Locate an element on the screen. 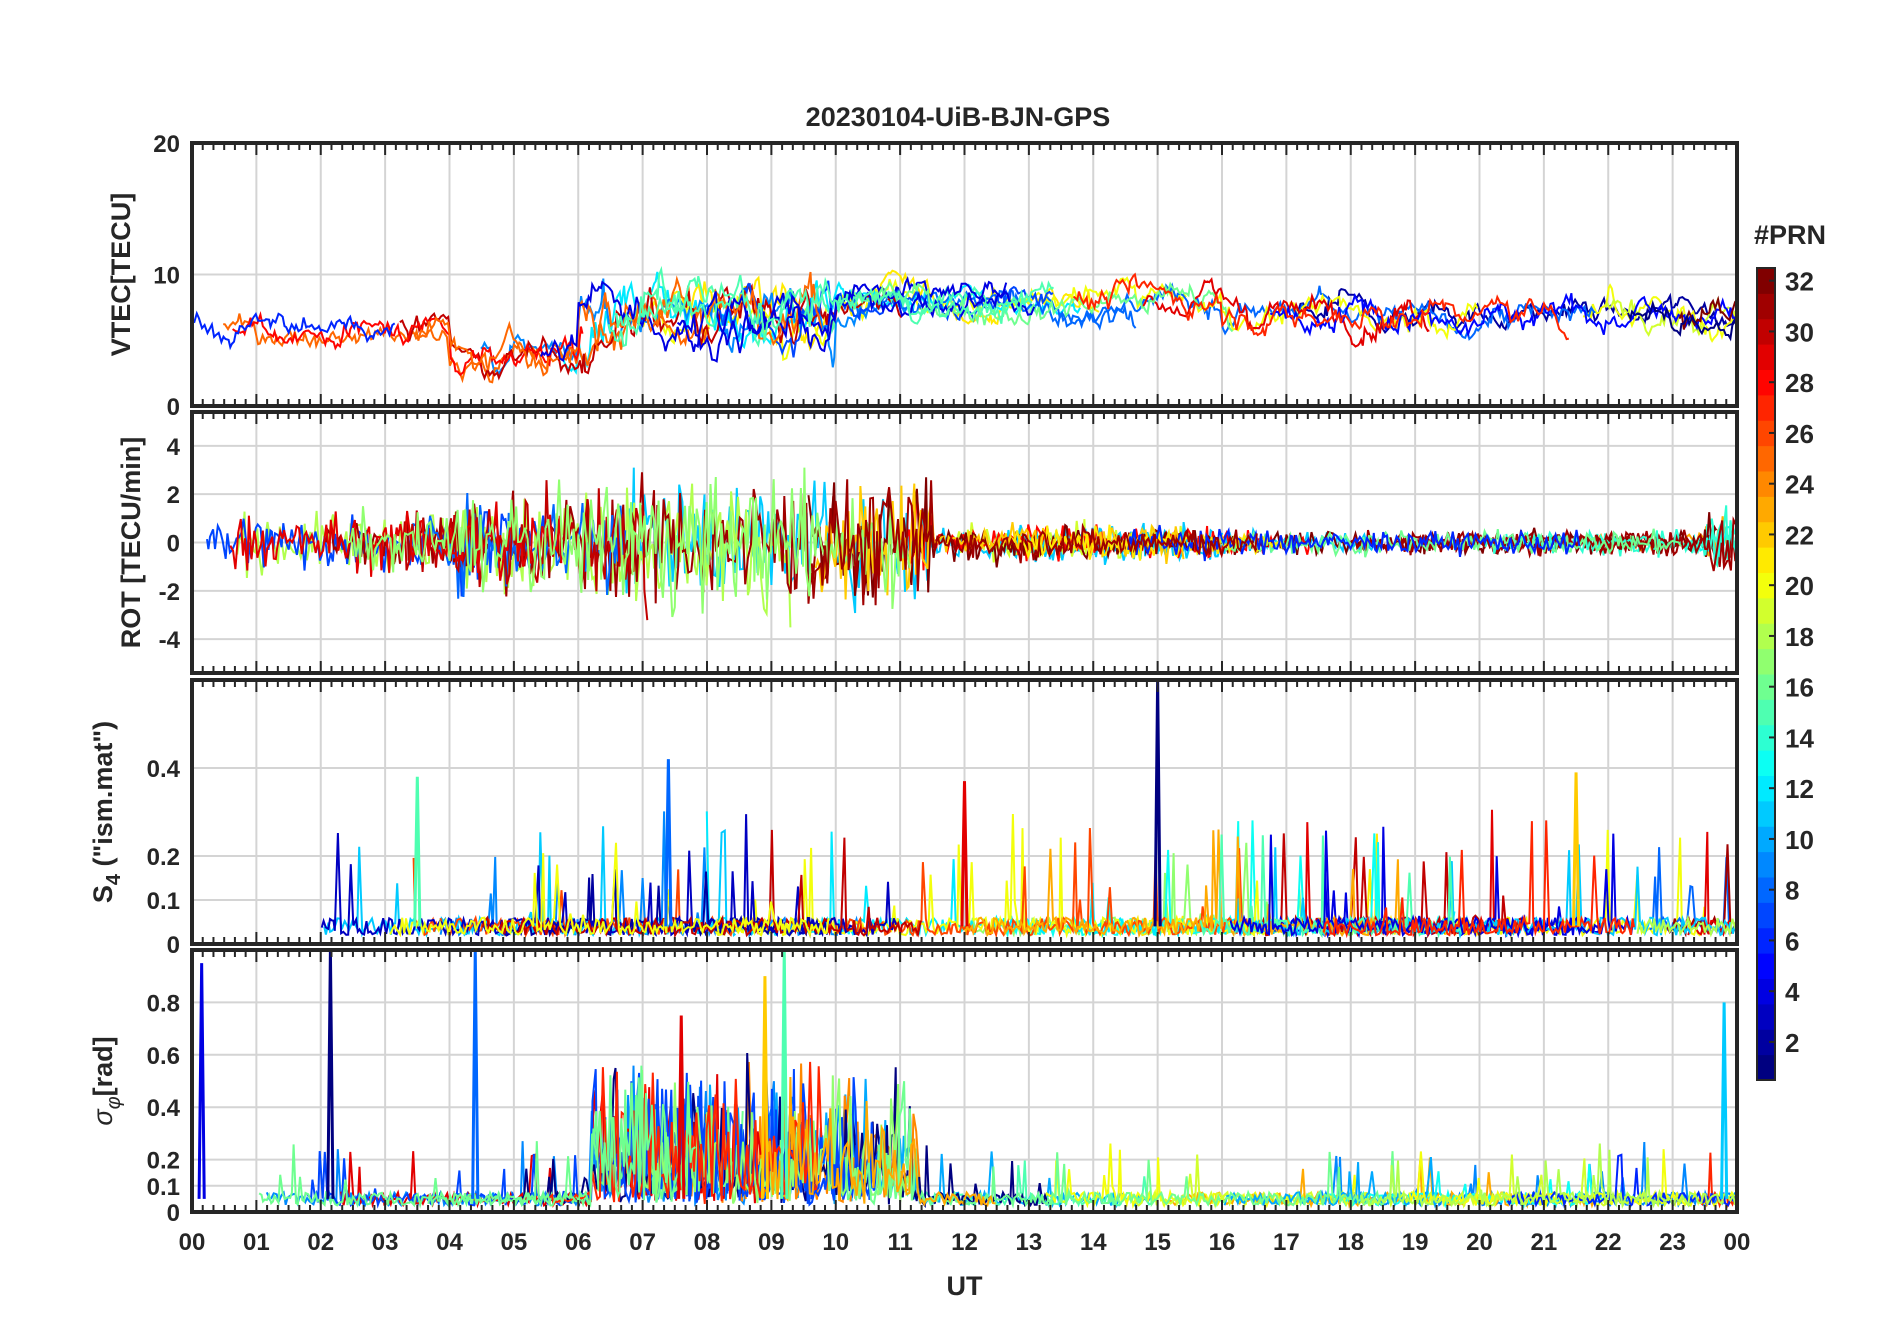  colorbar-tick-label: 32 is located at coordinates (1799, 282).